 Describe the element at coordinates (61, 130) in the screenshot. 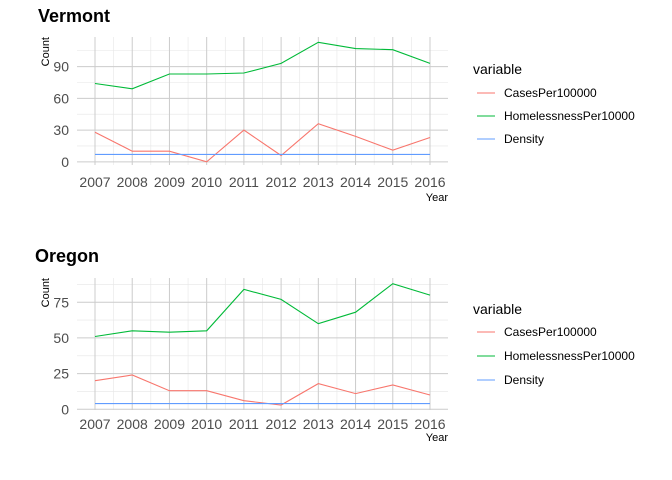

I see `y-tick-label: 30` at that location.